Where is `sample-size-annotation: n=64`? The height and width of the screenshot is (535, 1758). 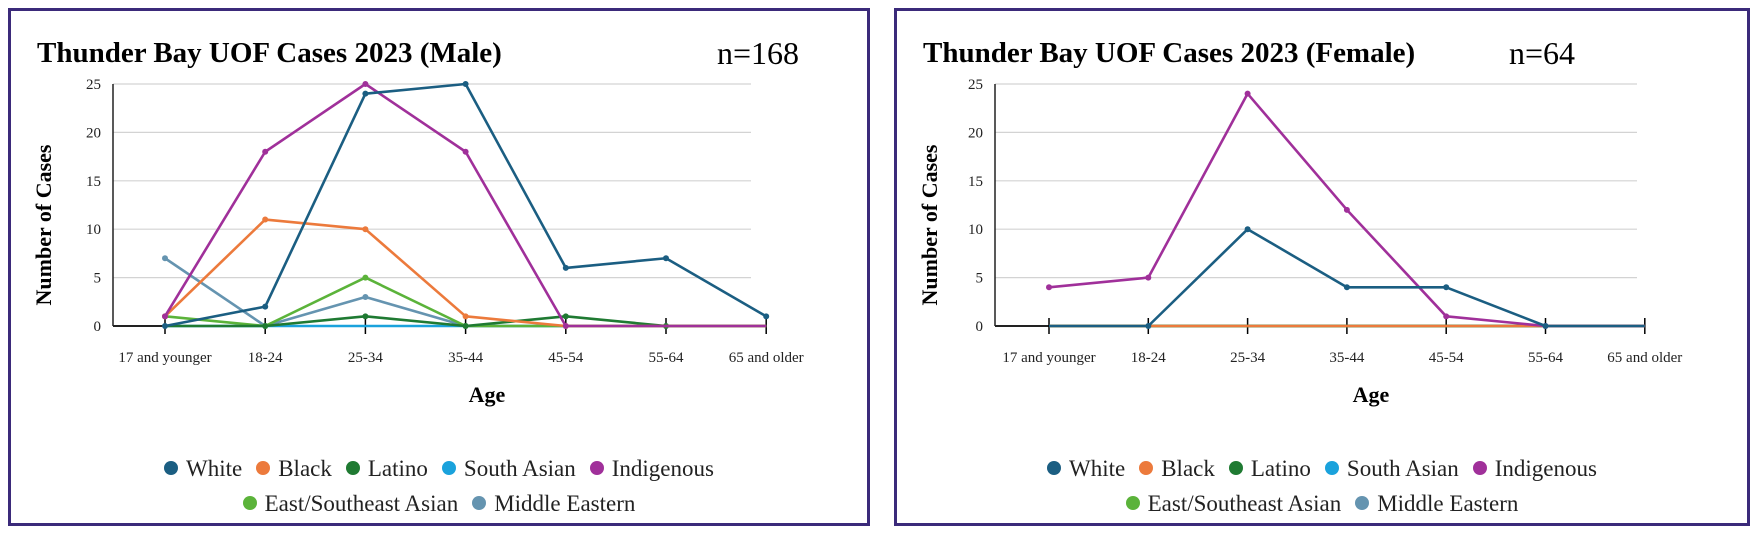
sample-size-annotation: n=64 is located at coordinates (1542, 53).